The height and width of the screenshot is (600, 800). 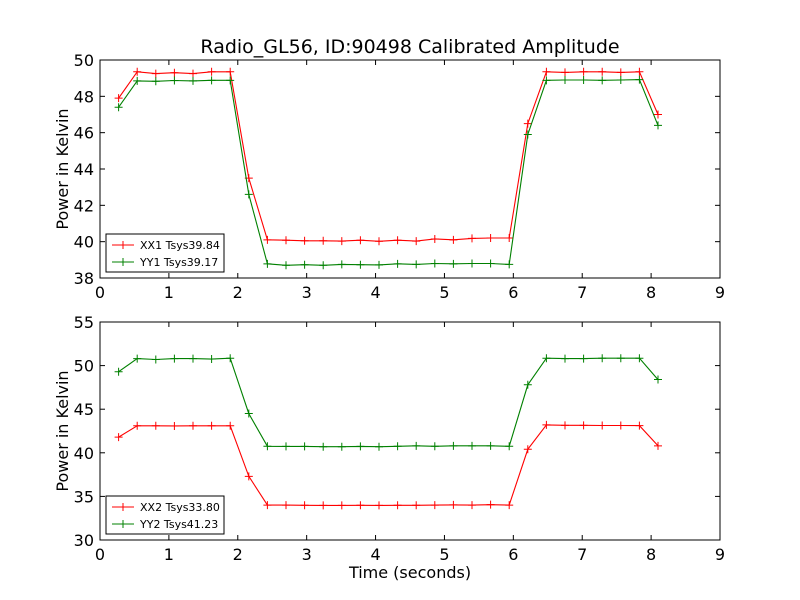 I want to click on x-tick-label: 2, so click(x=238, y=554).